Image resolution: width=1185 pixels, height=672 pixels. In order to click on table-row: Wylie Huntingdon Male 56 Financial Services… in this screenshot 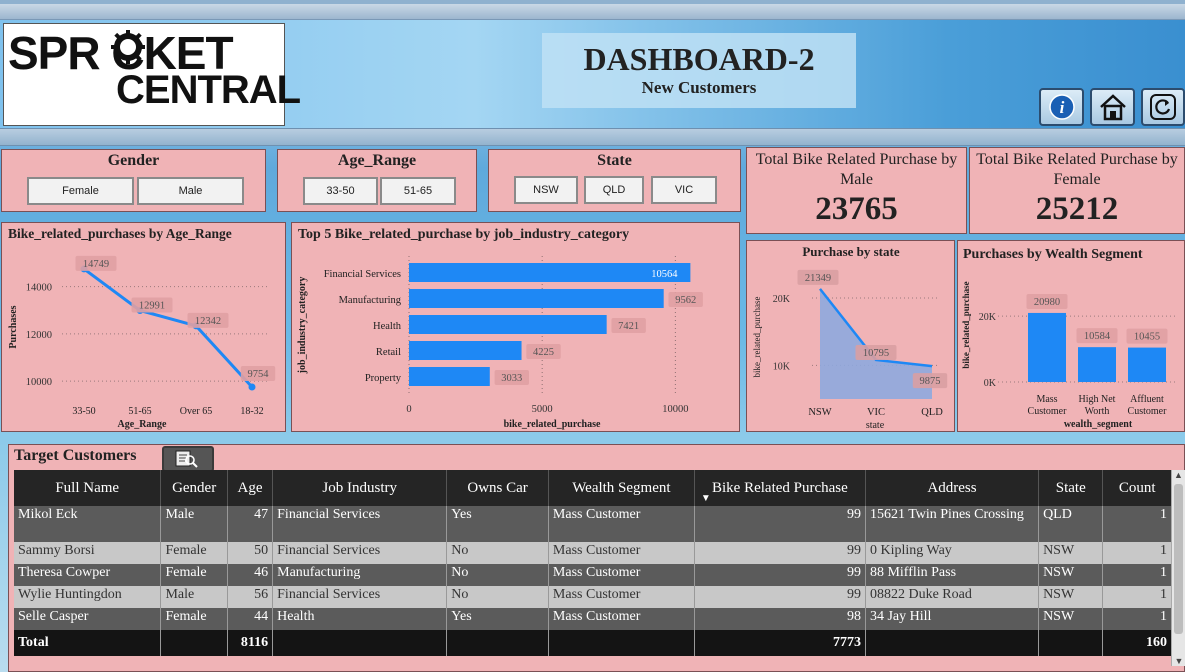, I will do `click(593, 597)`.